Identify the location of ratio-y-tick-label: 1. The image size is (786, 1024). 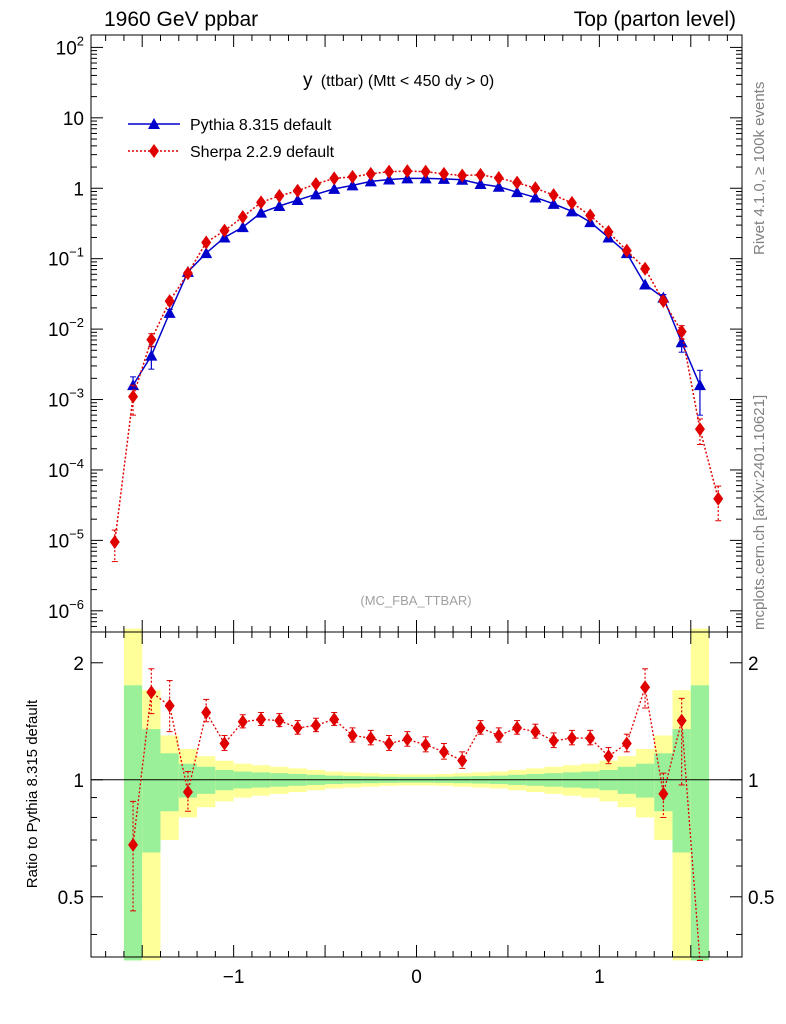
(78, 781).